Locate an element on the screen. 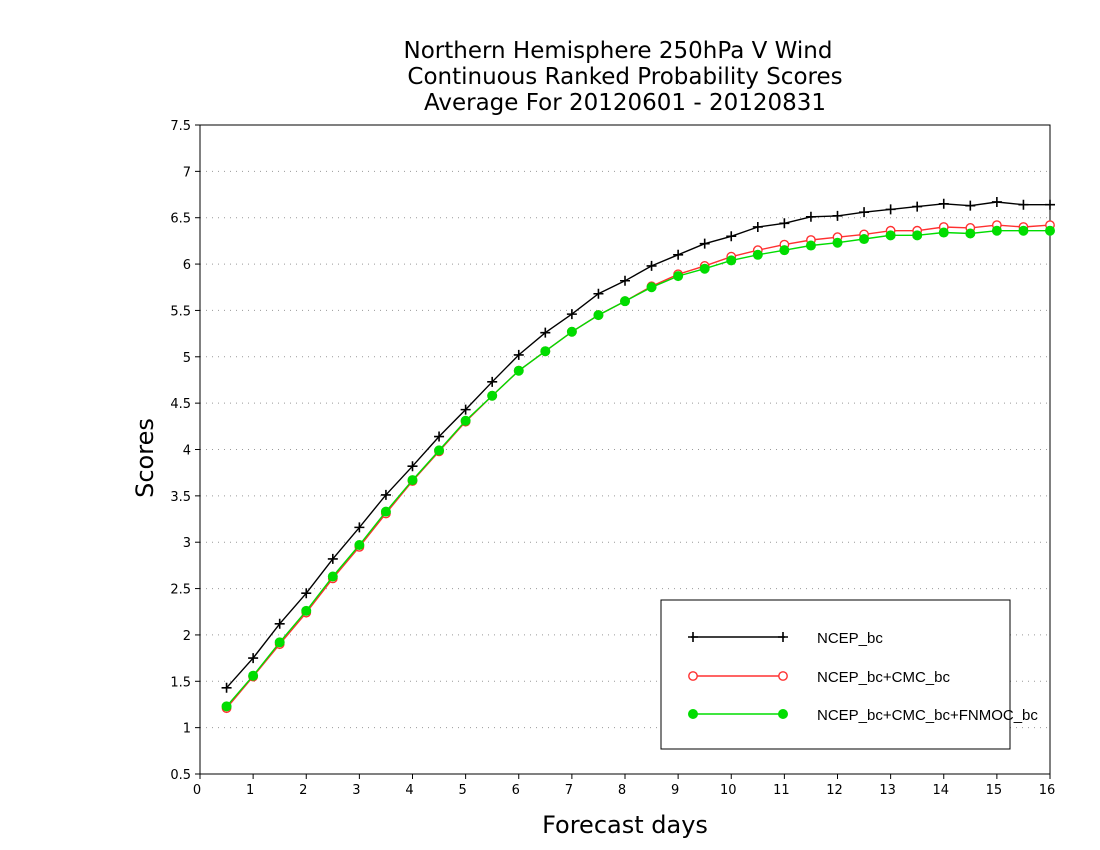 The height and width of the screenshot is (850, 1100). legend-label: NCEP_bc+CMC_bc is located at coordinates (883, 677).